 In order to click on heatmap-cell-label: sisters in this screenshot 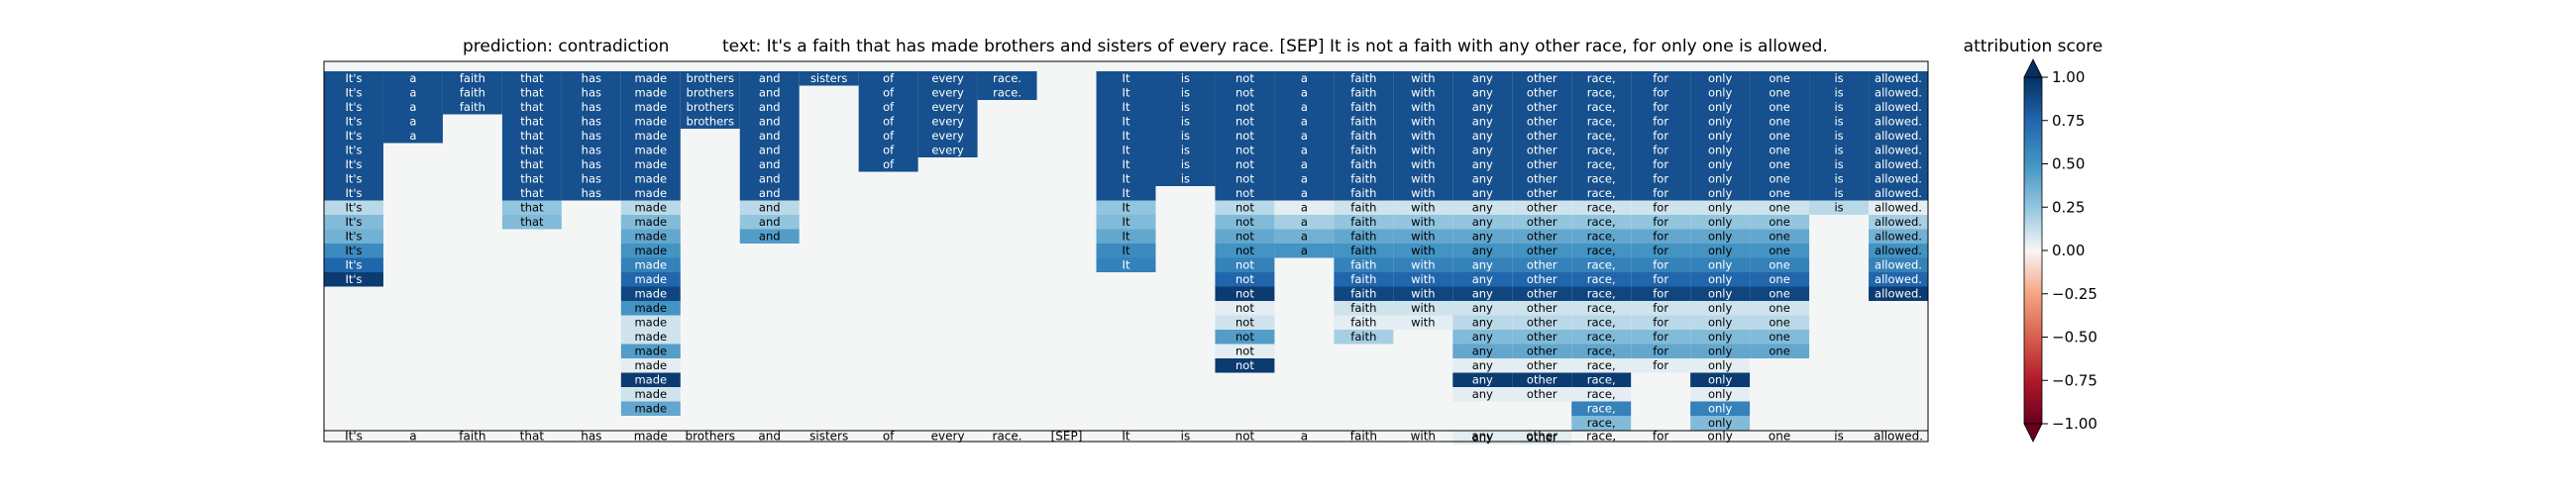, I will do `click(829, 78)`.